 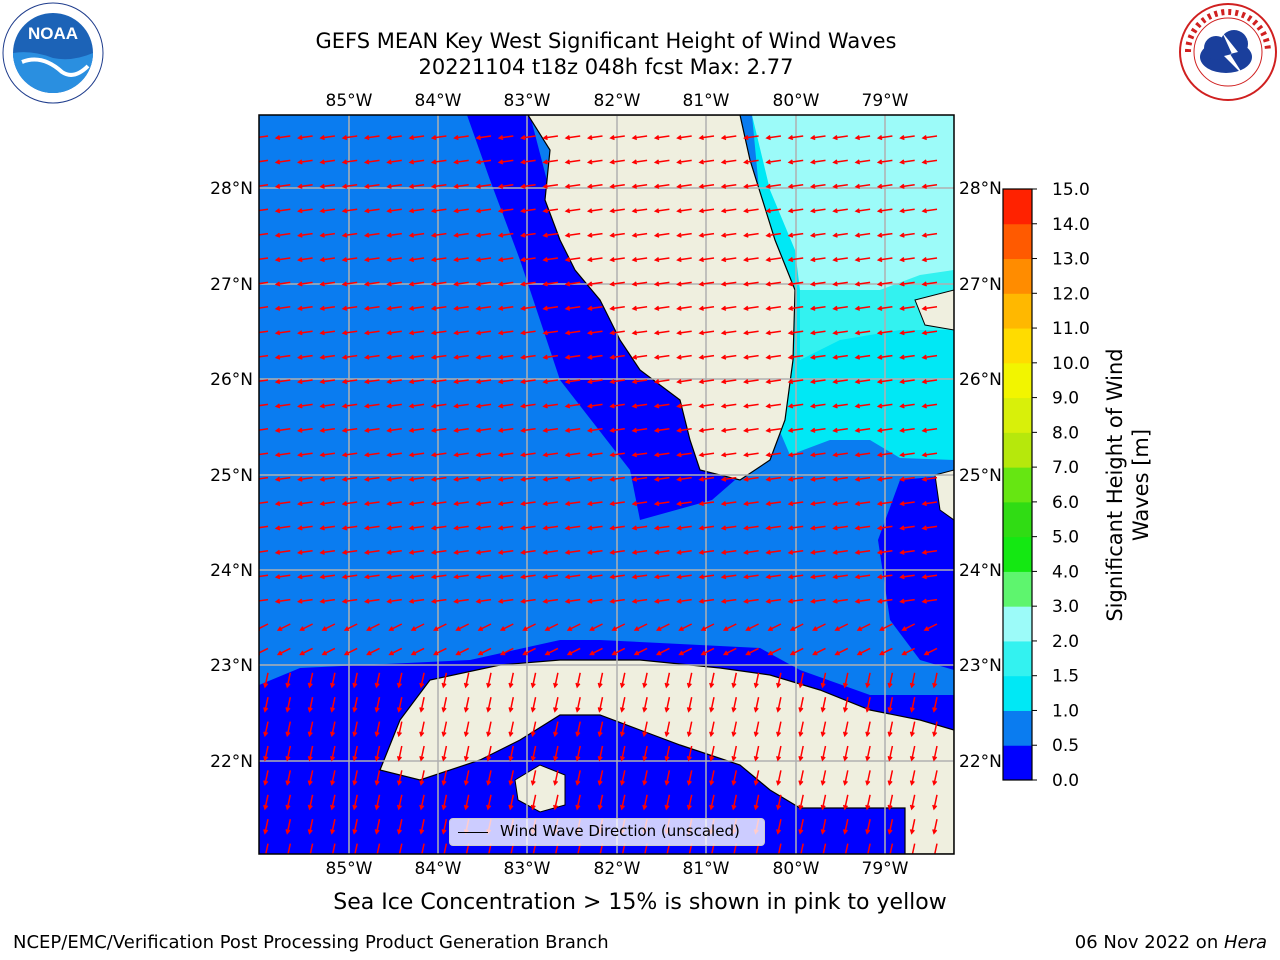 I want to click on lon-ticks-bottom: 85°W 84°W 83°W 82°W 81°W 80°W 79°W, so click(x=617, y=869).